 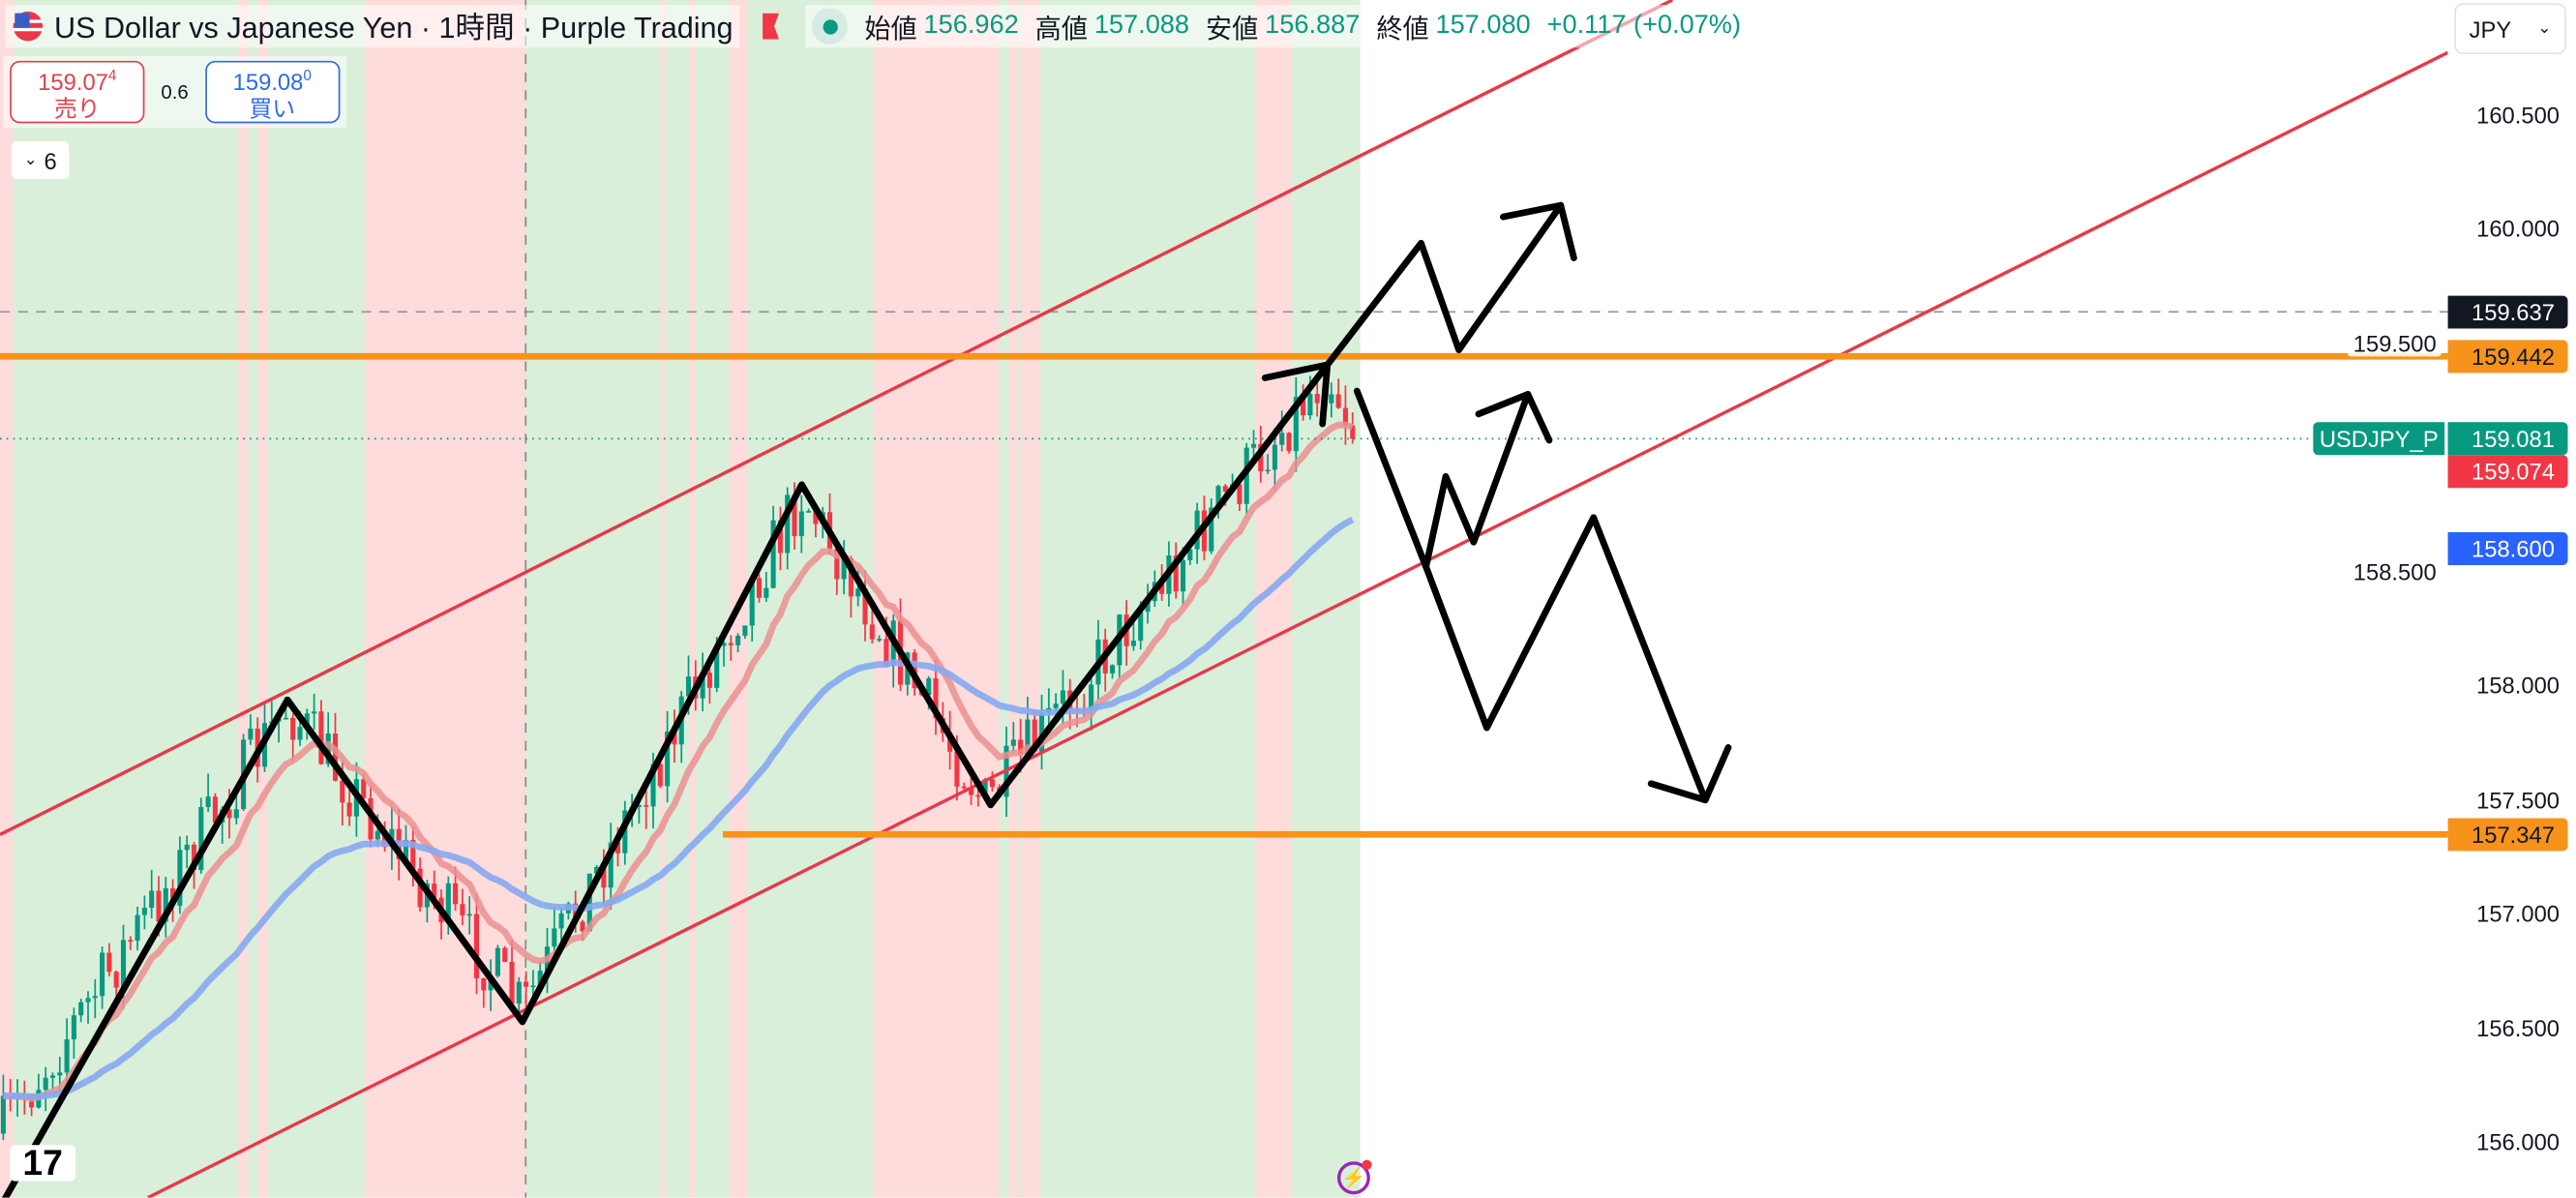 What do you see at coordinates (1061, 30) in the screenshot?
I see `high-label: 高値` at bounding box center [1061, 30].